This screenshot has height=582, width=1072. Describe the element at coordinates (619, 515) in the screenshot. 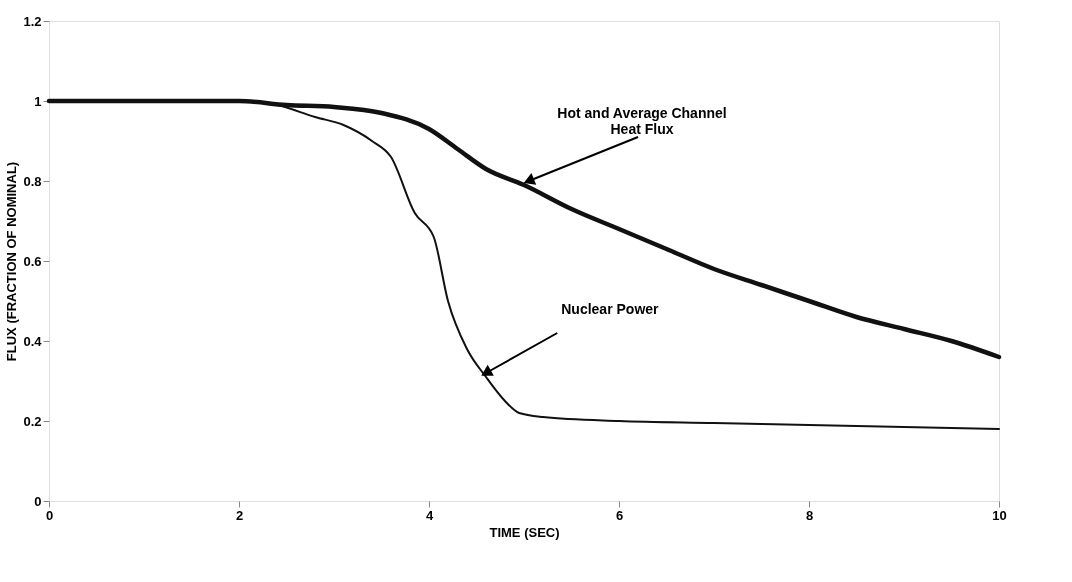

I see `x-tick-label: 6` at that location.